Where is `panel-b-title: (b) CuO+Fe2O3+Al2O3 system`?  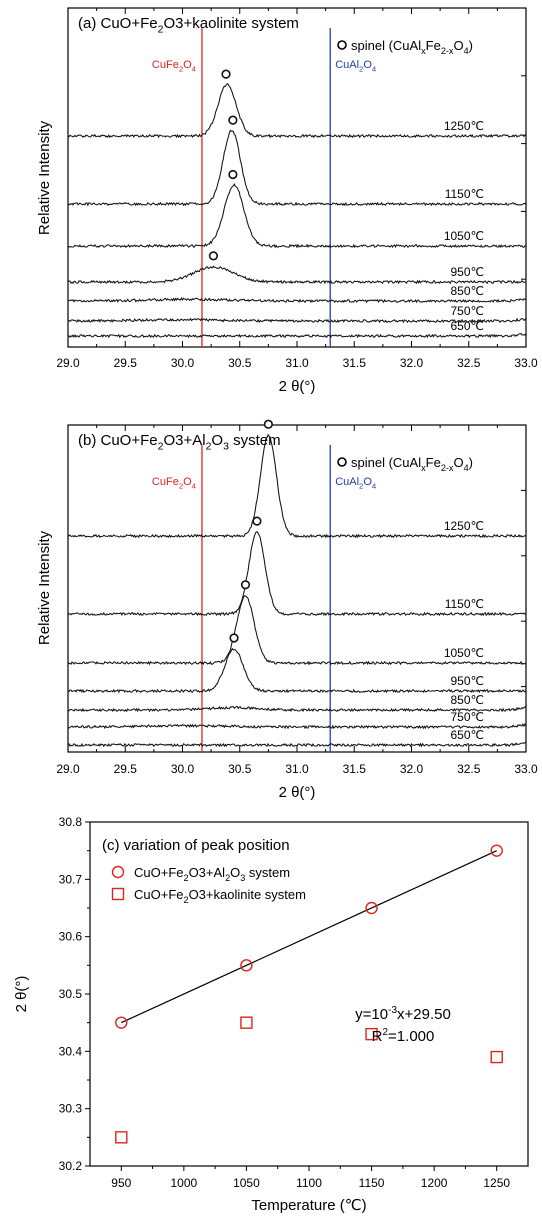 panel-b-title: (b) CuO+Fe2O3+Al2O3 system is located at coordinates (179, 442).